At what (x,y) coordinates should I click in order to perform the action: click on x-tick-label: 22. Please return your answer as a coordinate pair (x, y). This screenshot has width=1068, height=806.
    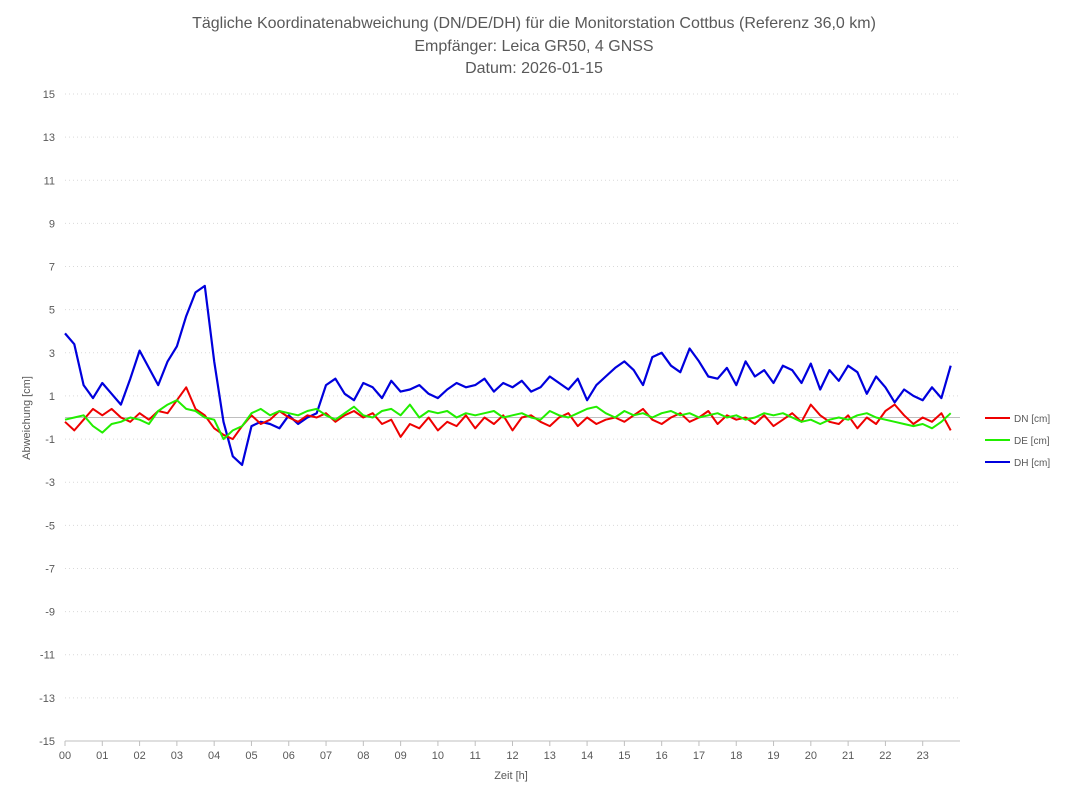
    Looking at the image, I should click on (885, 756).